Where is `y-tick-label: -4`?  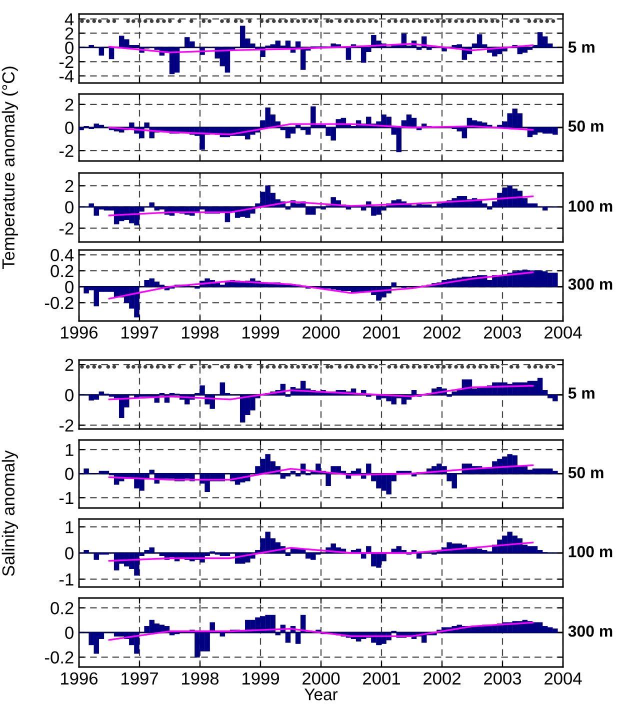 y-tick-label: -4 is located at coordinates (66, 76).